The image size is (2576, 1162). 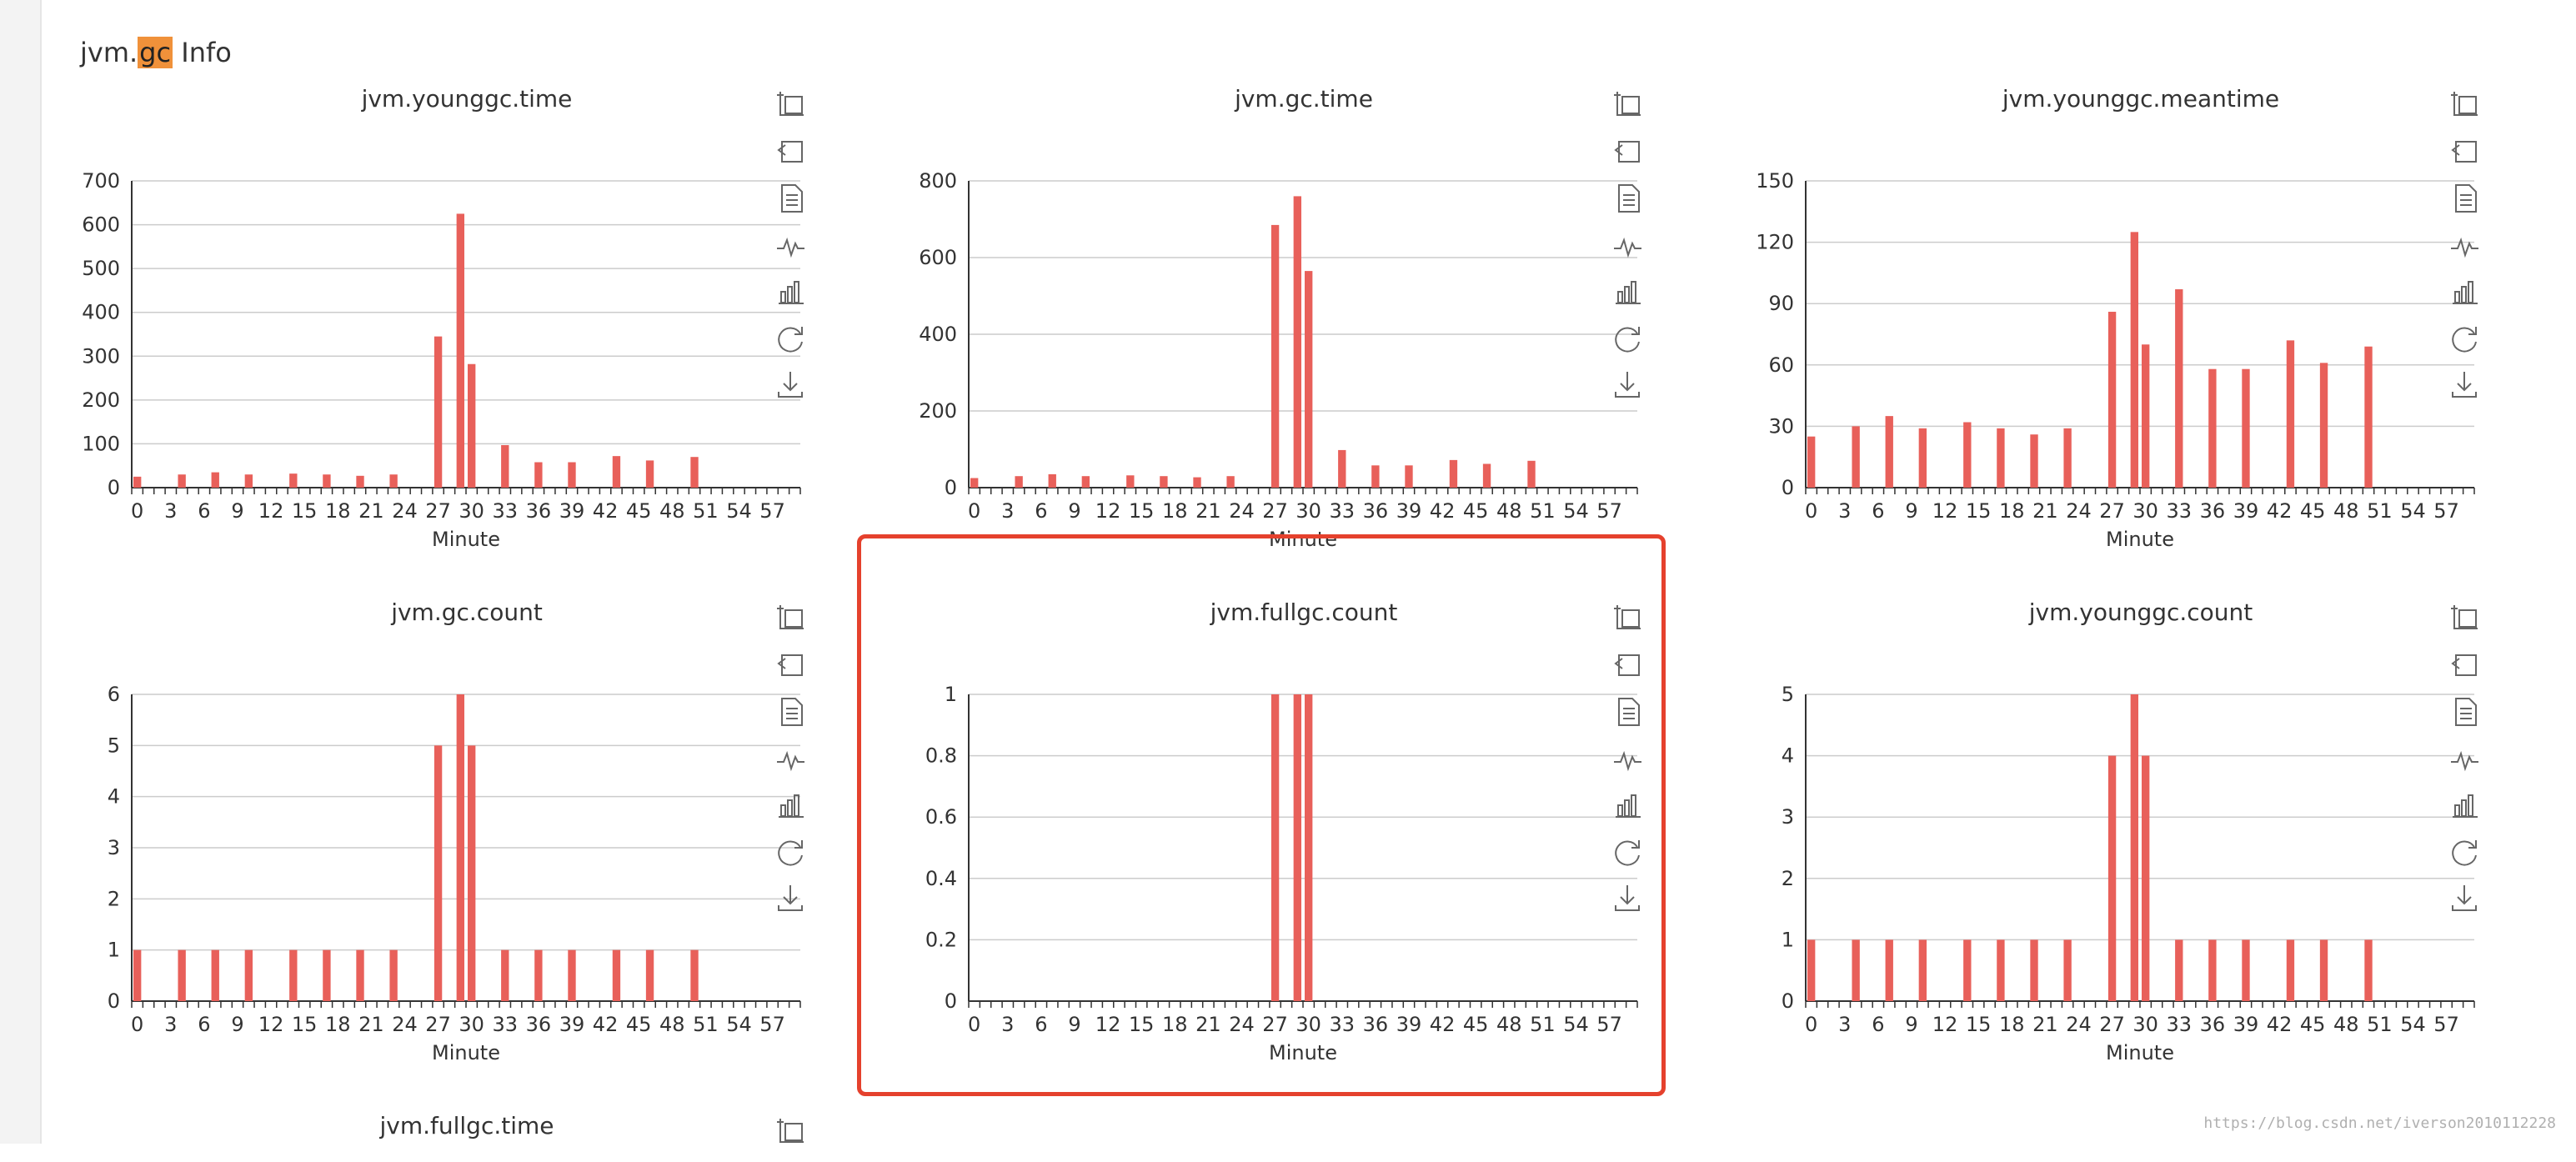 What do you see at coordinates (938, 181) in the screenshot?
I see `y-tick-label: 800` at bounding box center [938, 181].